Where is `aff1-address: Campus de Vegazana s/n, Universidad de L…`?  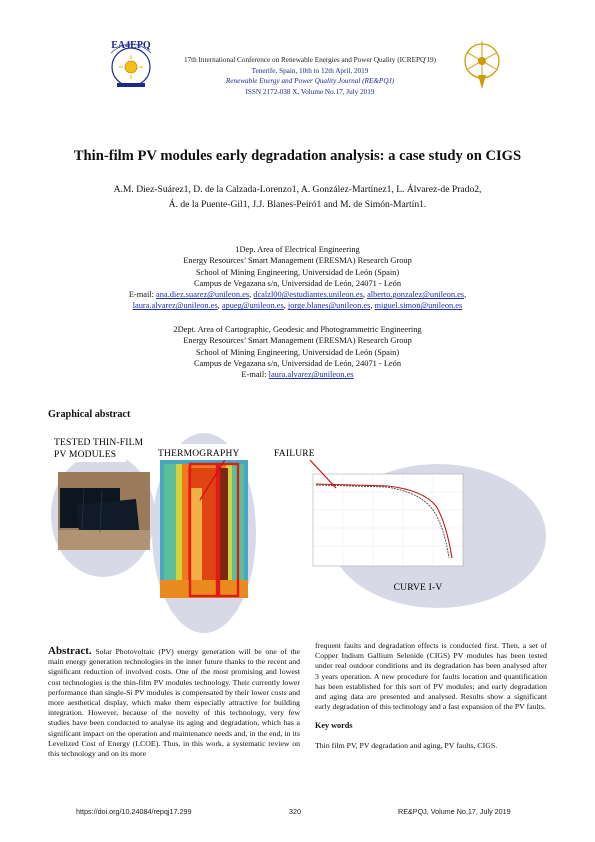
aff1-address: Campus de Vegazana s/n, Universidad de L… is located at coordinates (297, 283).